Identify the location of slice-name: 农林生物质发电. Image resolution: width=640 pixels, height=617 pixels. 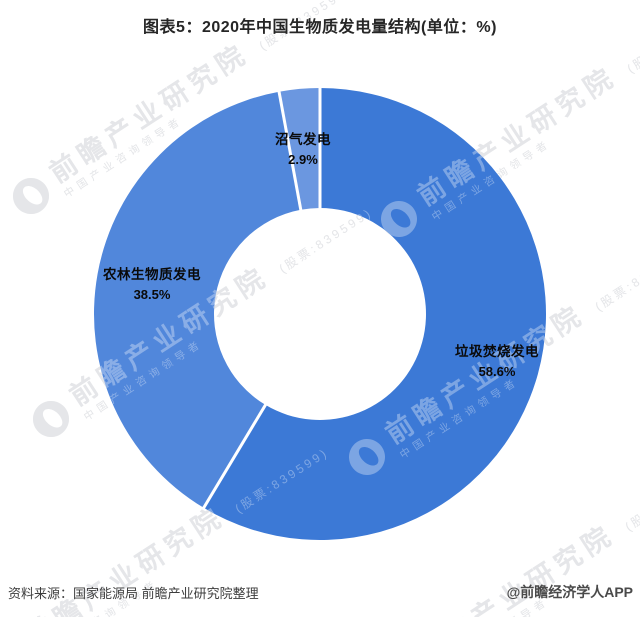
(152, 274).